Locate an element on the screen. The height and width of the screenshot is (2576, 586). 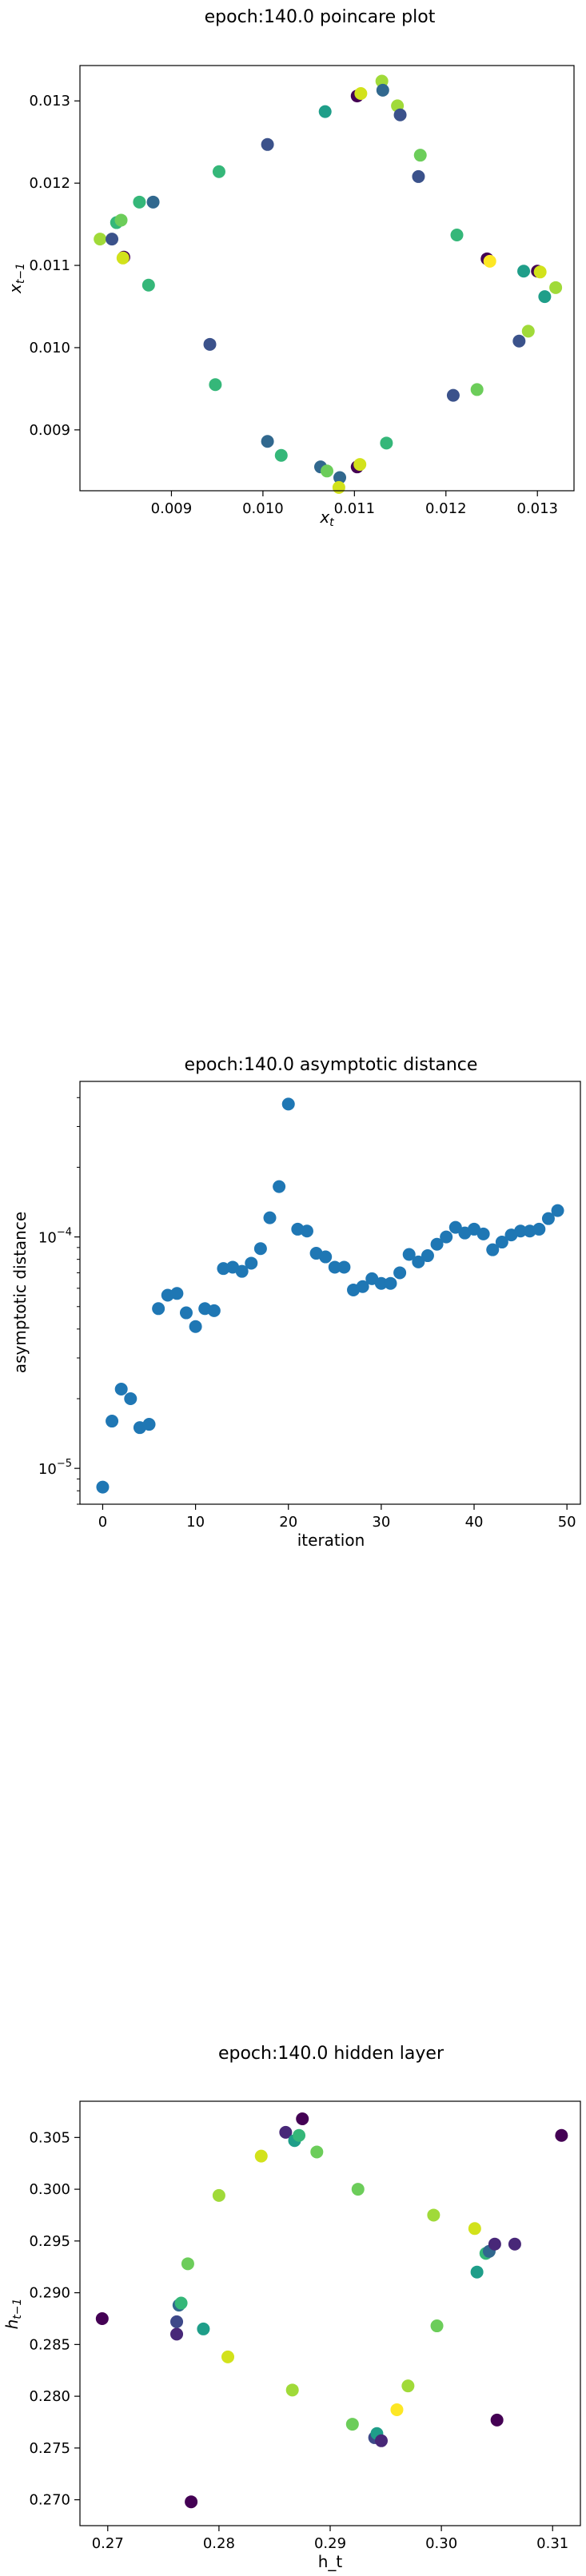
asymptotic-x-tick-label: 10 is located at coordinates (196, 1522).